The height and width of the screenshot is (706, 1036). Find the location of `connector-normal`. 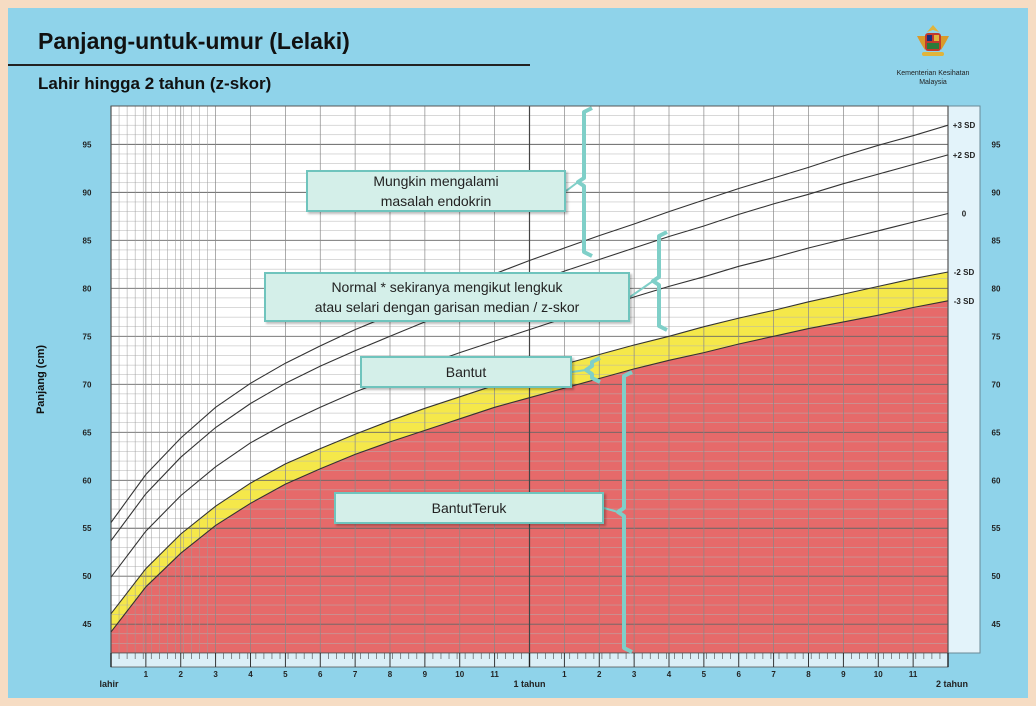

connector-normal is located at coordinates (641, 289).